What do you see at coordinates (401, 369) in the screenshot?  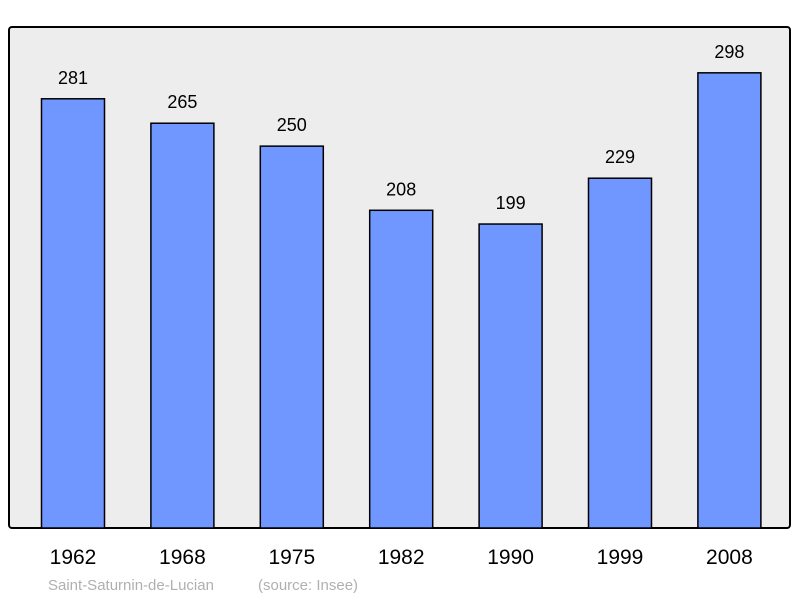 I see `bar-1982` at bounding box center [401, 369].